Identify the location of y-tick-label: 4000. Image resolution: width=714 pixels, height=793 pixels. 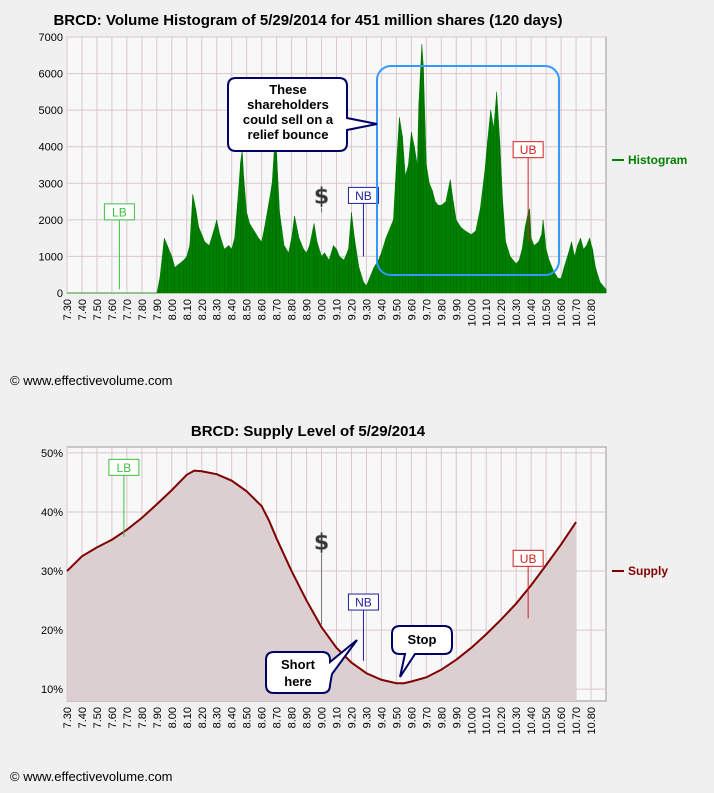
(51, 148).